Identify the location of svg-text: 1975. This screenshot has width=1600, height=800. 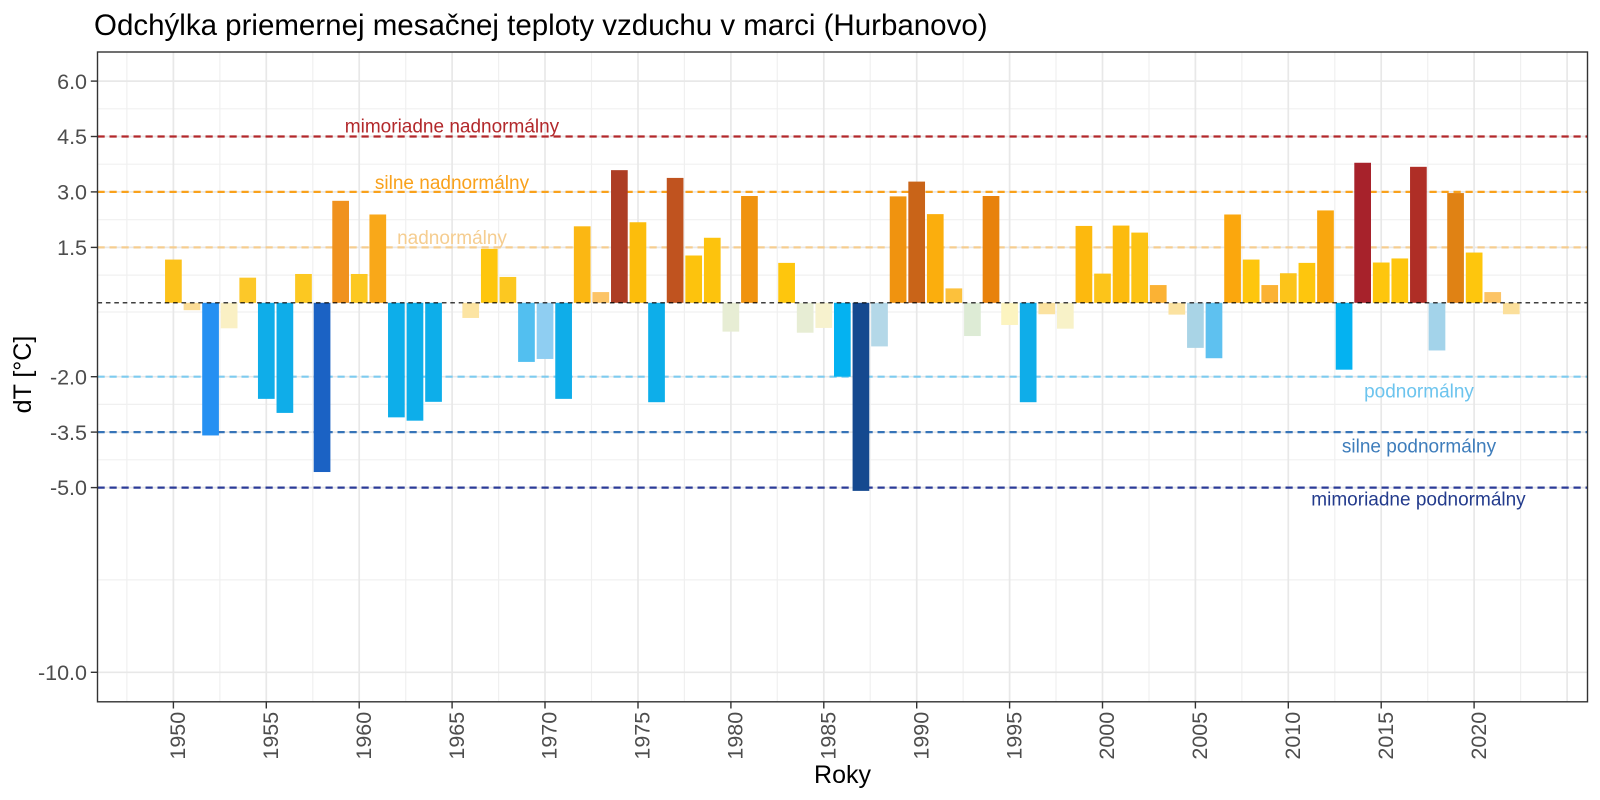
(643, 736).